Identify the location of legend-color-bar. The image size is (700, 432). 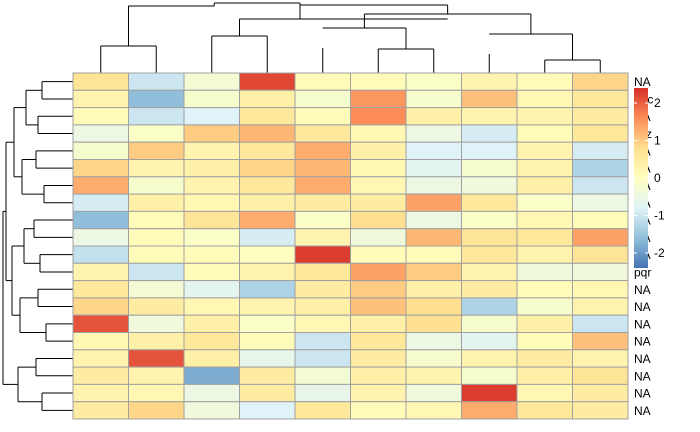
(641, 178).